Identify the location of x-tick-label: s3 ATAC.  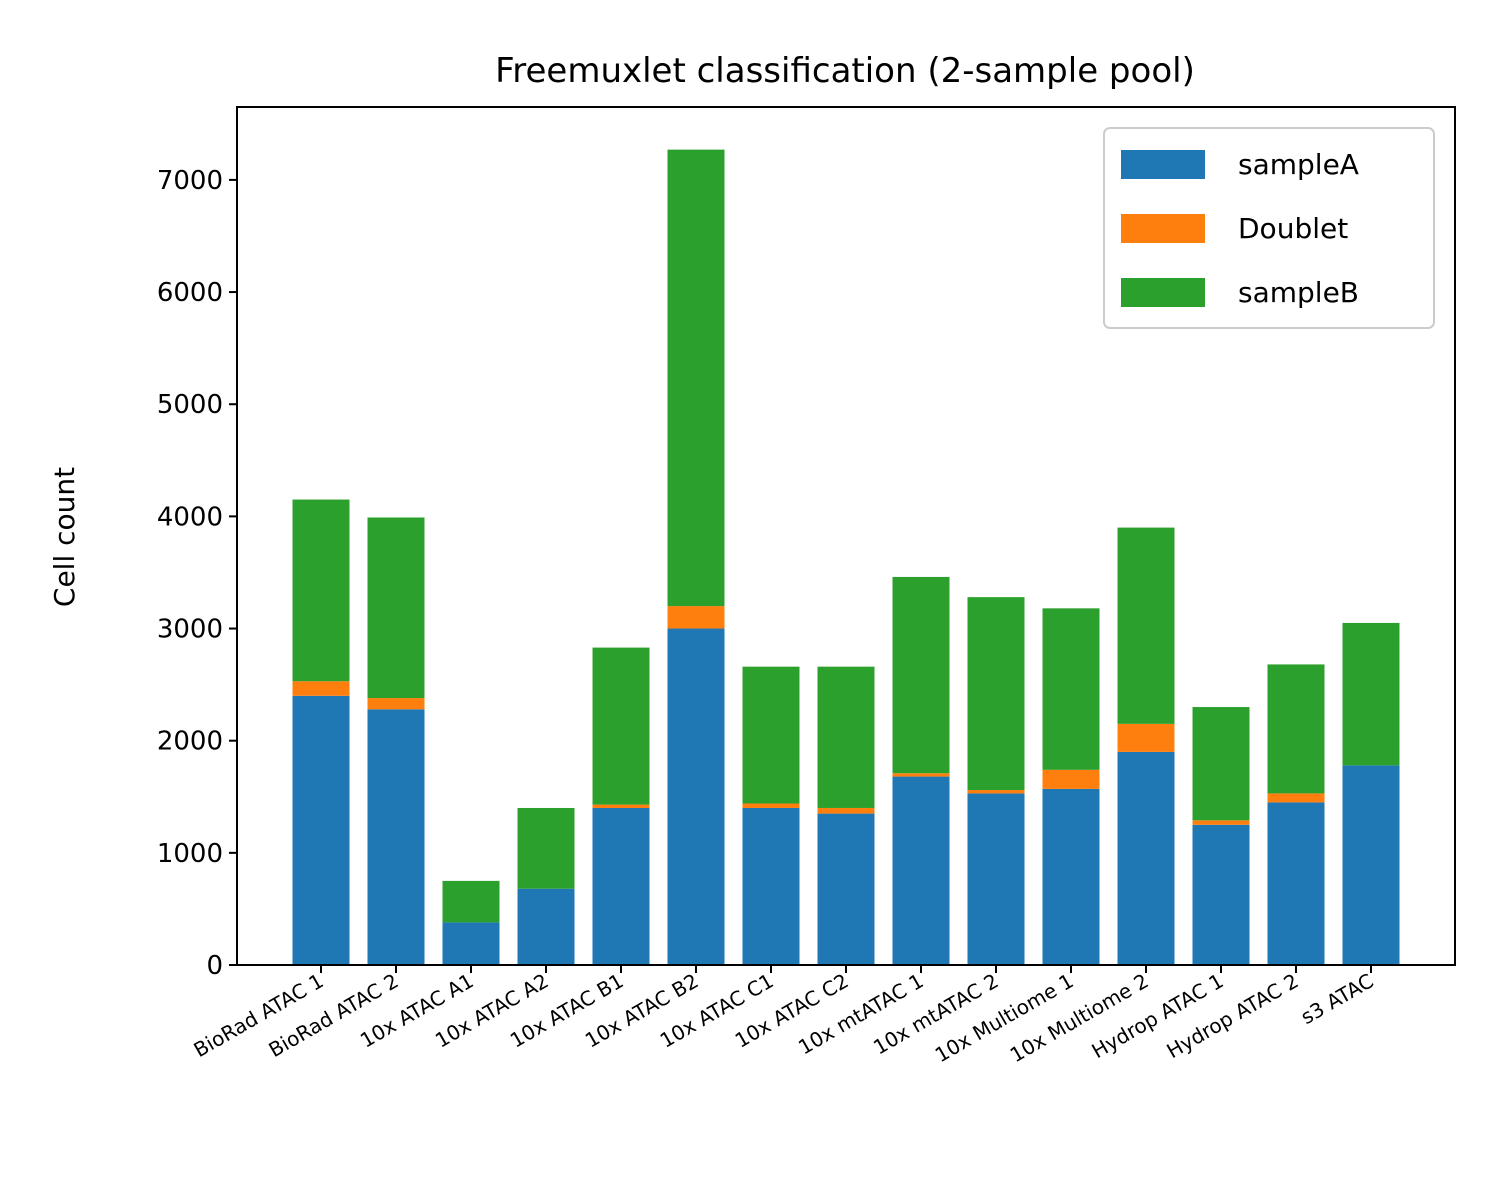
(1337, 999).